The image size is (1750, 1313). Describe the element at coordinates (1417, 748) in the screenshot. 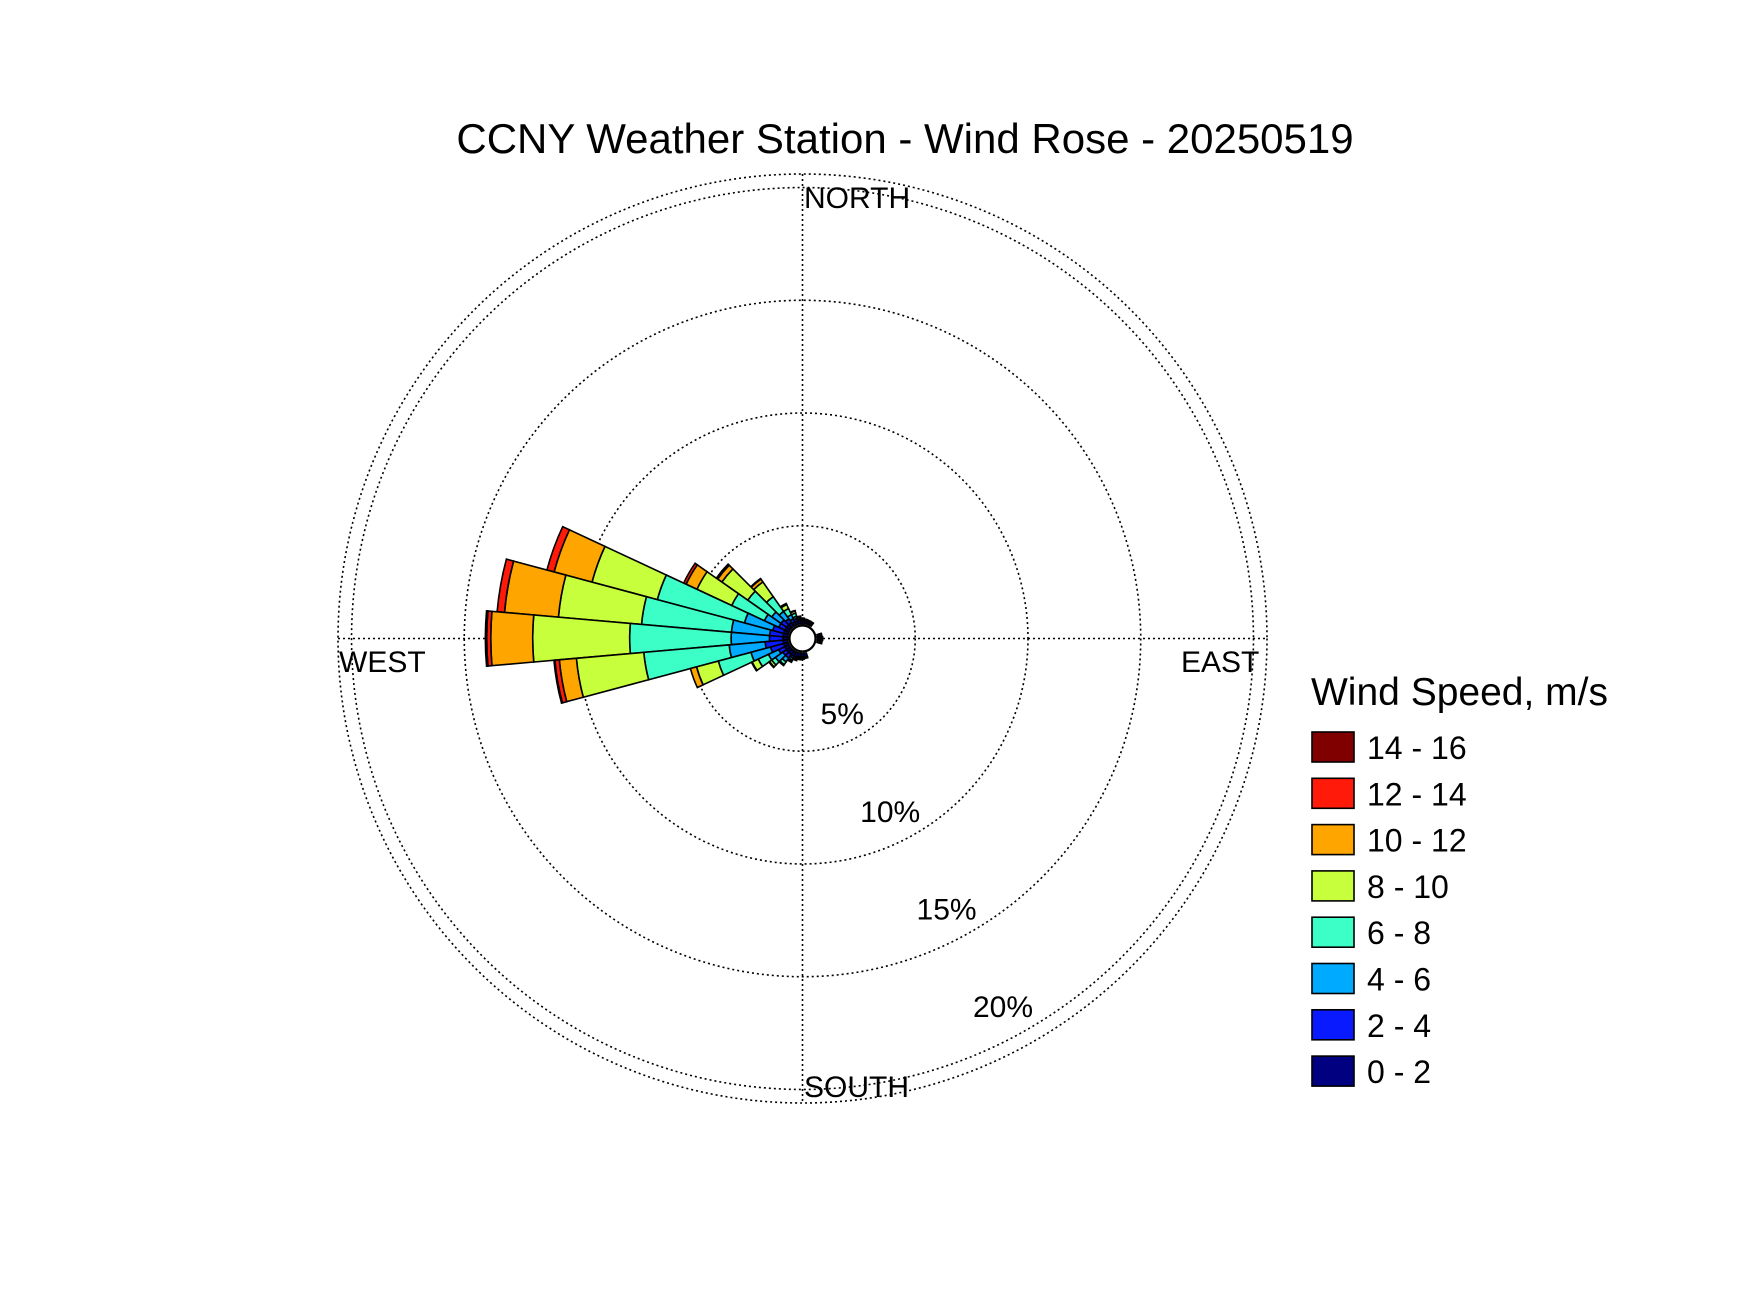

I see `legend-label-14-16: 14 - 16` at that location.